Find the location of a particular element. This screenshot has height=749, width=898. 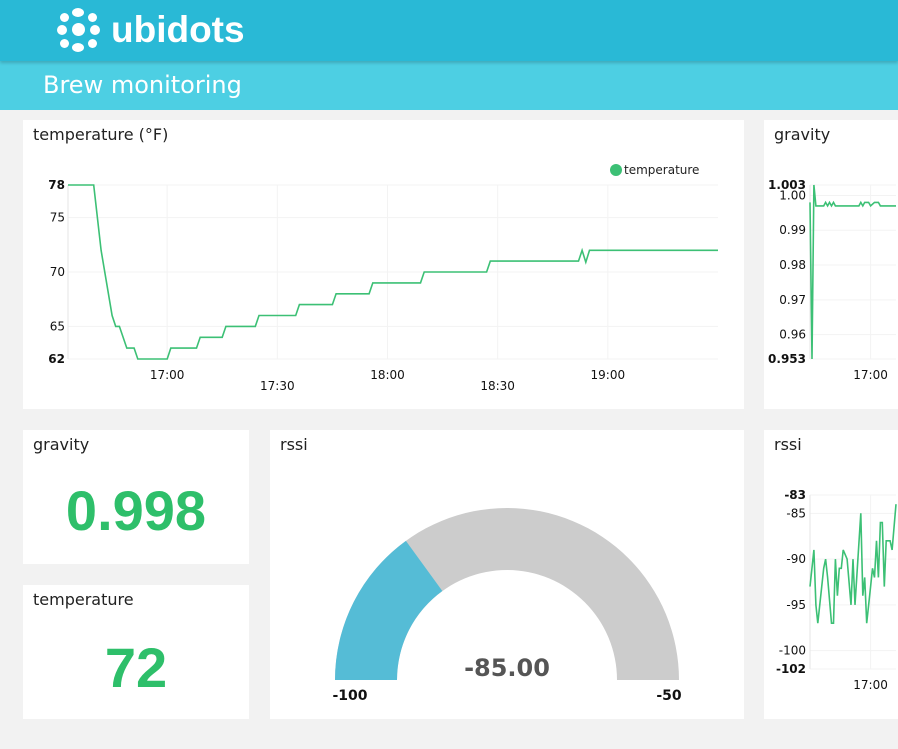

y-tick-label: 0.953 is located at coordinates (787, 359).